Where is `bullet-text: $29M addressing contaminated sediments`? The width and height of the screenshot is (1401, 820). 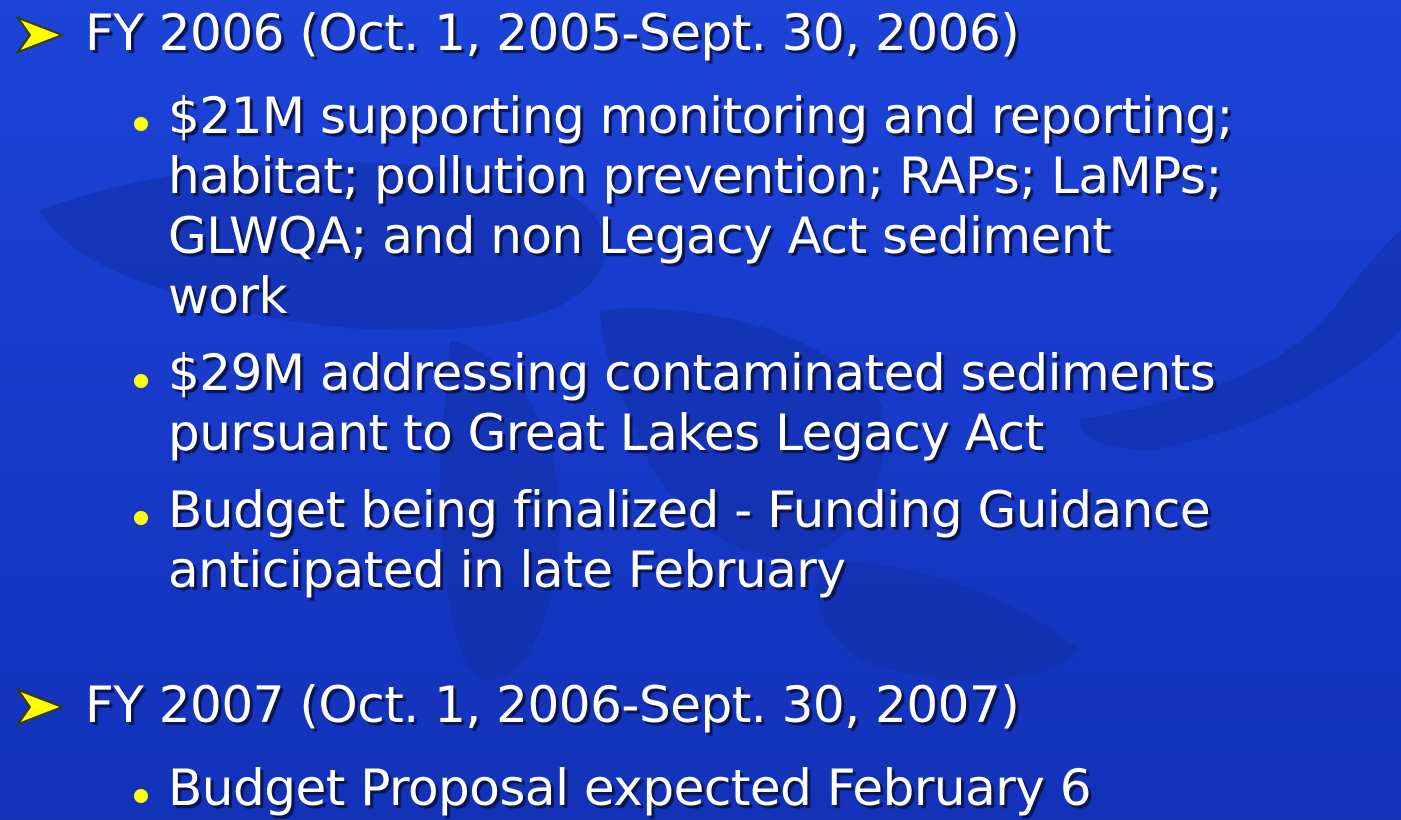
bullet-text: $29M addressing contaminated sediments is located at coordinates (692, 373).